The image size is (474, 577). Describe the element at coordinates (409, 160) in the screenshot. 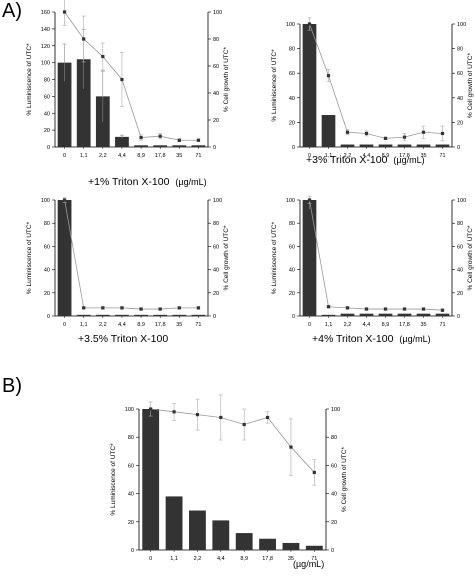

I see `concentration-unit: (µg/mL)` at that location.